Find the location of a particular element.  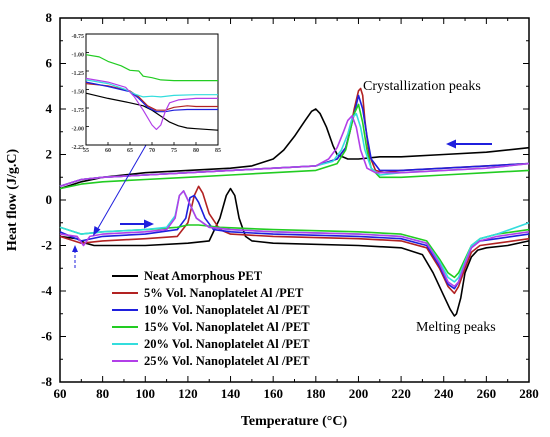

inset-x-tick-label: 70 is located at coordinates (152, 151).